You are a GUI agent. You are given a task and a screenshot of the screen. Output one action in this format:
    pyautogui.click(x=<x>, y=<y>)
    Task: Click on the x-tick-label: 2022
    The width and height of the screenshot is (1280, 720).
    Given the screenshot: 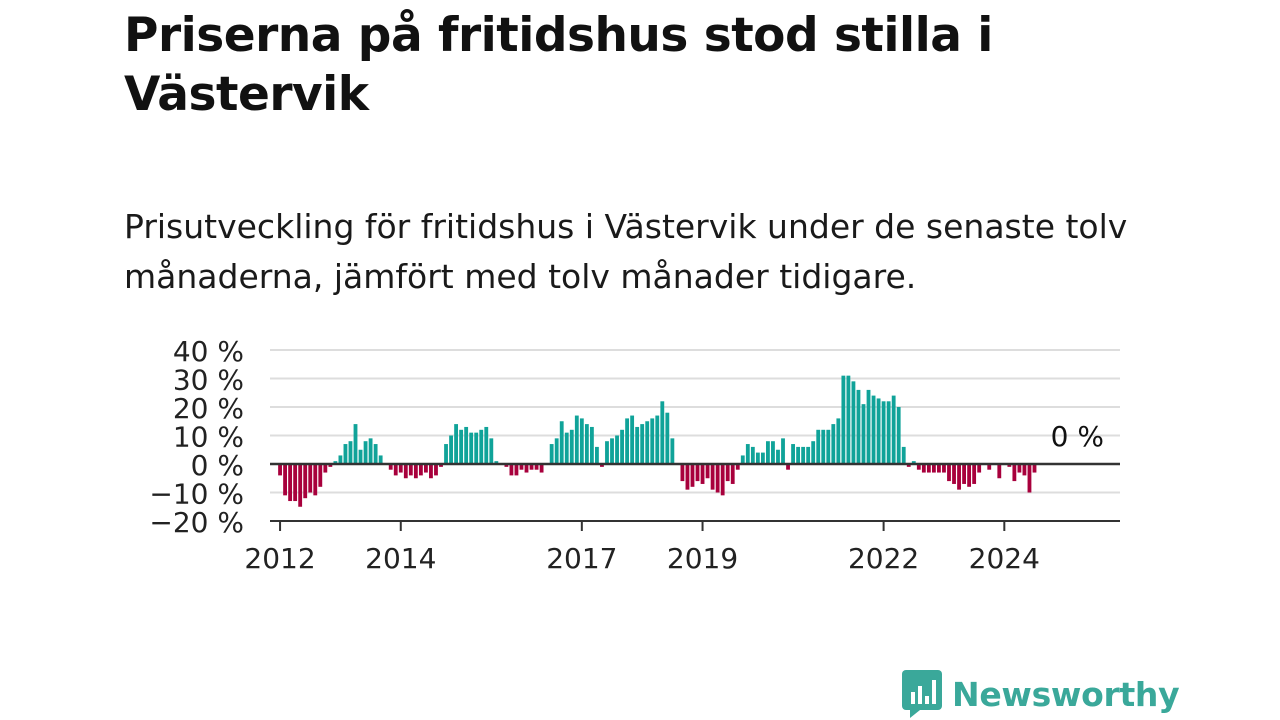 What is the action you would take?
    pyautogui.click(x=883, y=558)
    